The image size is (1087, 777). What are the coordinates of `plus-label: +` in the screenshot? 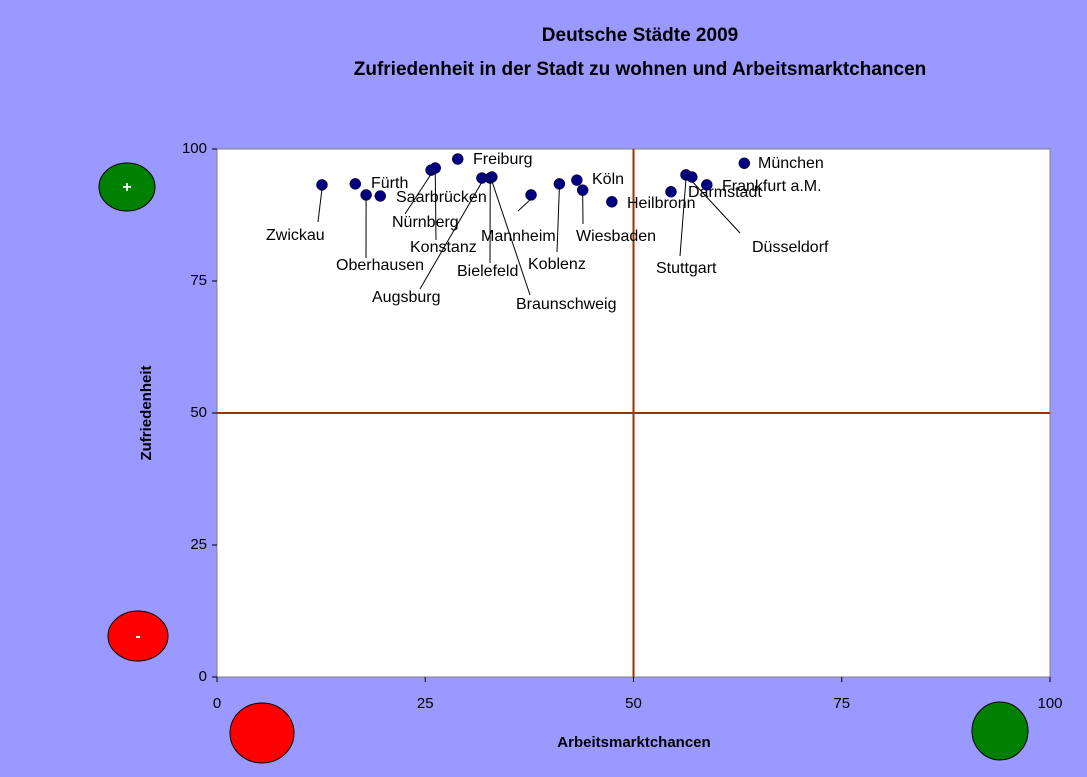 It's located at (126, 187).